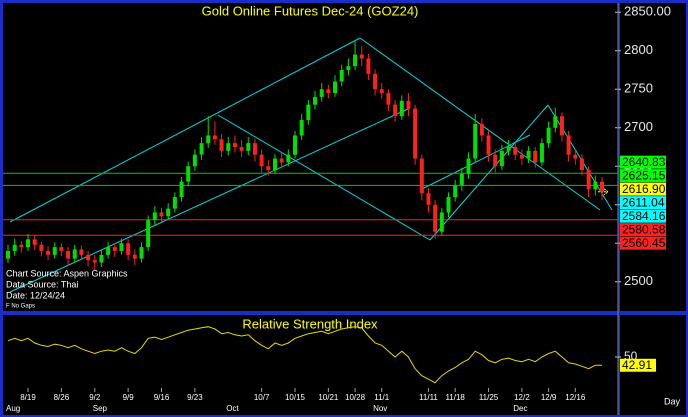 The height and width of the screenshot is (417, 688). I want to click on note: Date: 12/24/24, so click(35, 295).